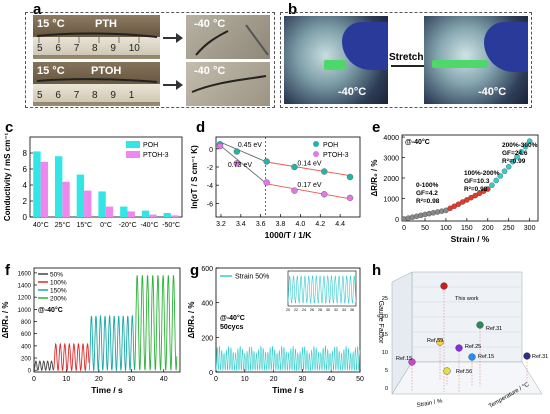 This screenshot has width=550, height=414. Describe the element at coordinates (106, 225) in the screenshot. I see `x-tick-label: 0°C` at that location.